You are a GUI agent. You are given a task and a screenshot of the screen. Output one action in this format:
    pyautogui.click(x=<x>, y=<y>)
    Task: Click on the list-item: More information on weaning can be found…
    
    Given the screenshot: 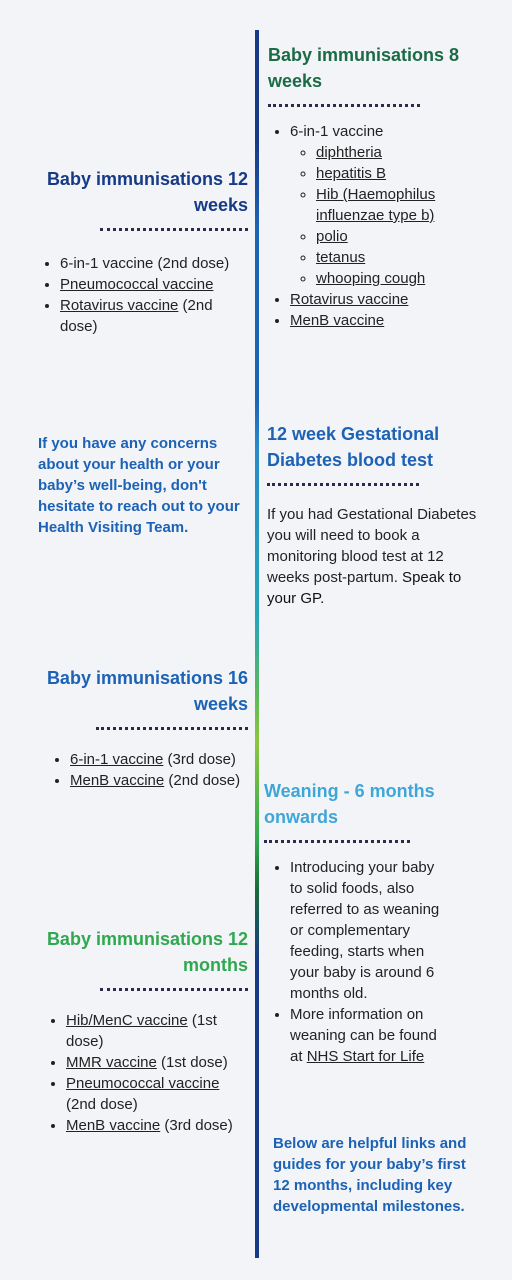 What is the action you would take?
    pyautogui.click(x=370, y=1035)
    